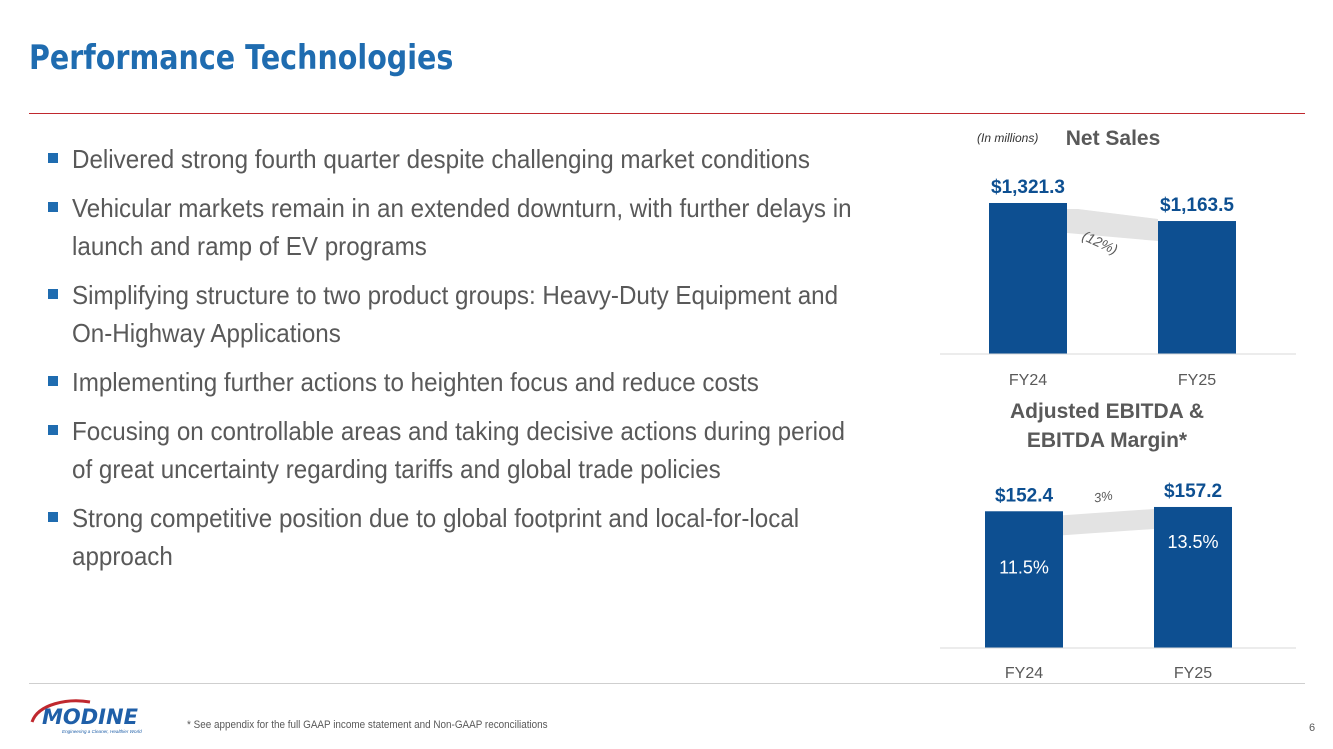 This screenshot has height=749, width=1333. Describe the element at coordinates (1103, 497) in the screenshot. I see `ebitda-change-label: 3%` at that location.